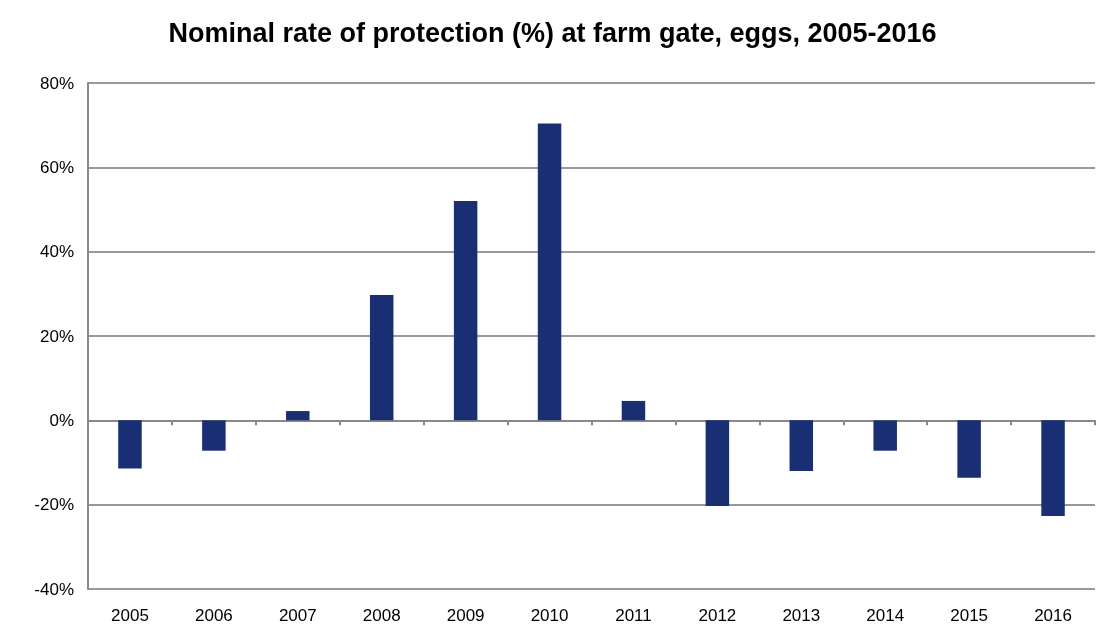 This screenshot has height=632, width=1105. I want to click on x-tick-label: 2015, so click(969, 615).